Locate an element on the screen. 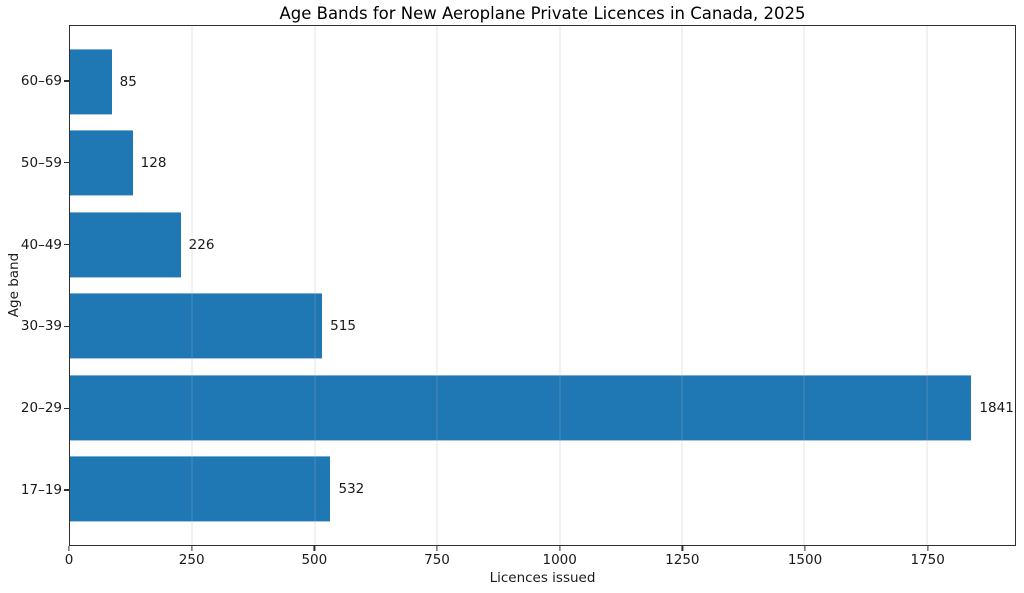  x-tick-label: 1250 is located at coordinates (682, 560).